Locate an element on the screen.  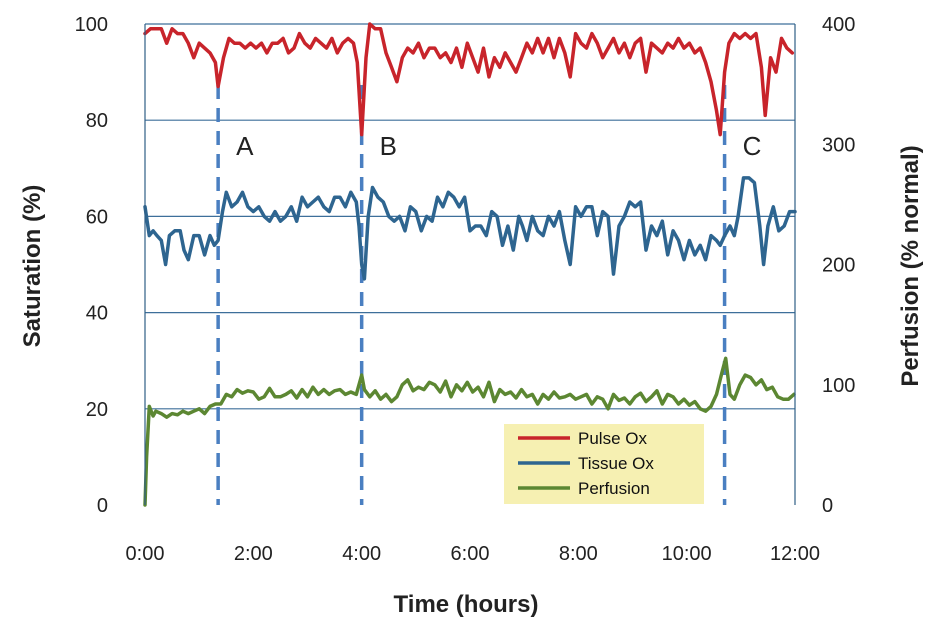
series-line-pulse-ox is located at coordinates (469, 79).